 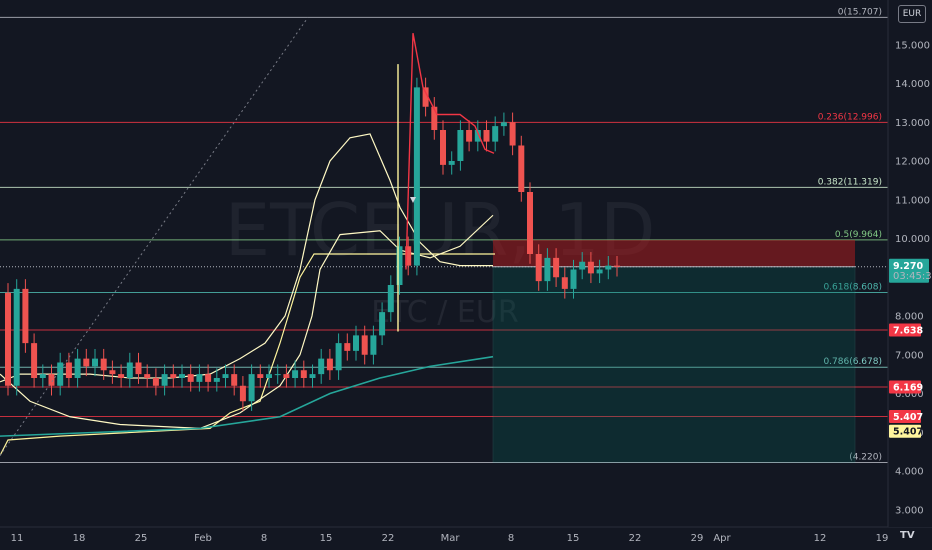 What do you see at coordinates (912, 123) in the screenshot?
I see `price-tick-label: 13.000` at bounding box center [912, 123].